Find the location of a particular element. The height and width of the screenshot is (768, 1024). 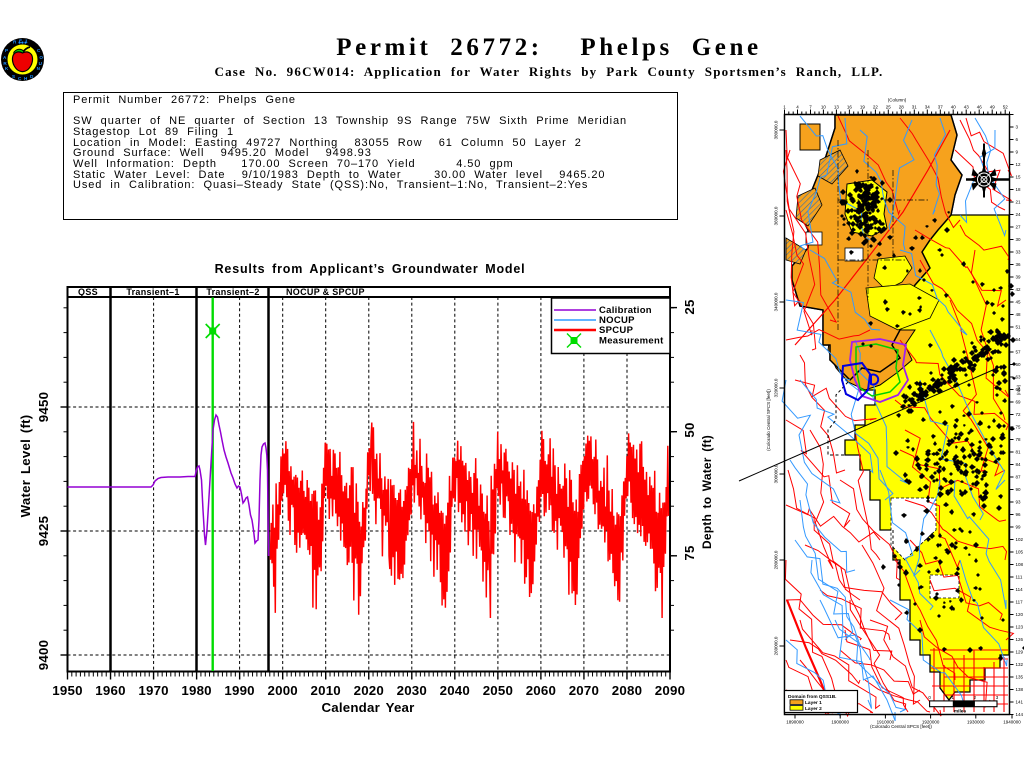

svg-text: 1980 is located at coordinates (196, 690).